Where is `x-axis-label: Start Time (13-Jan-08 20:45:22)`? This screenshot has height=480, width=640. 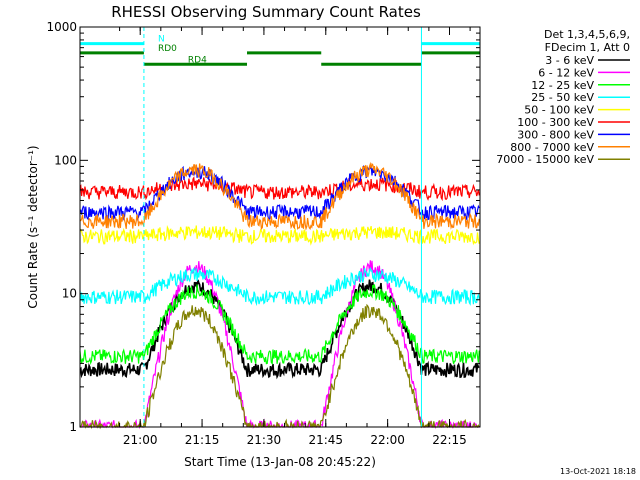
x-axis-label: Start Time (13-Jan-08 20:45:22) is located at coordinates (280, 462).